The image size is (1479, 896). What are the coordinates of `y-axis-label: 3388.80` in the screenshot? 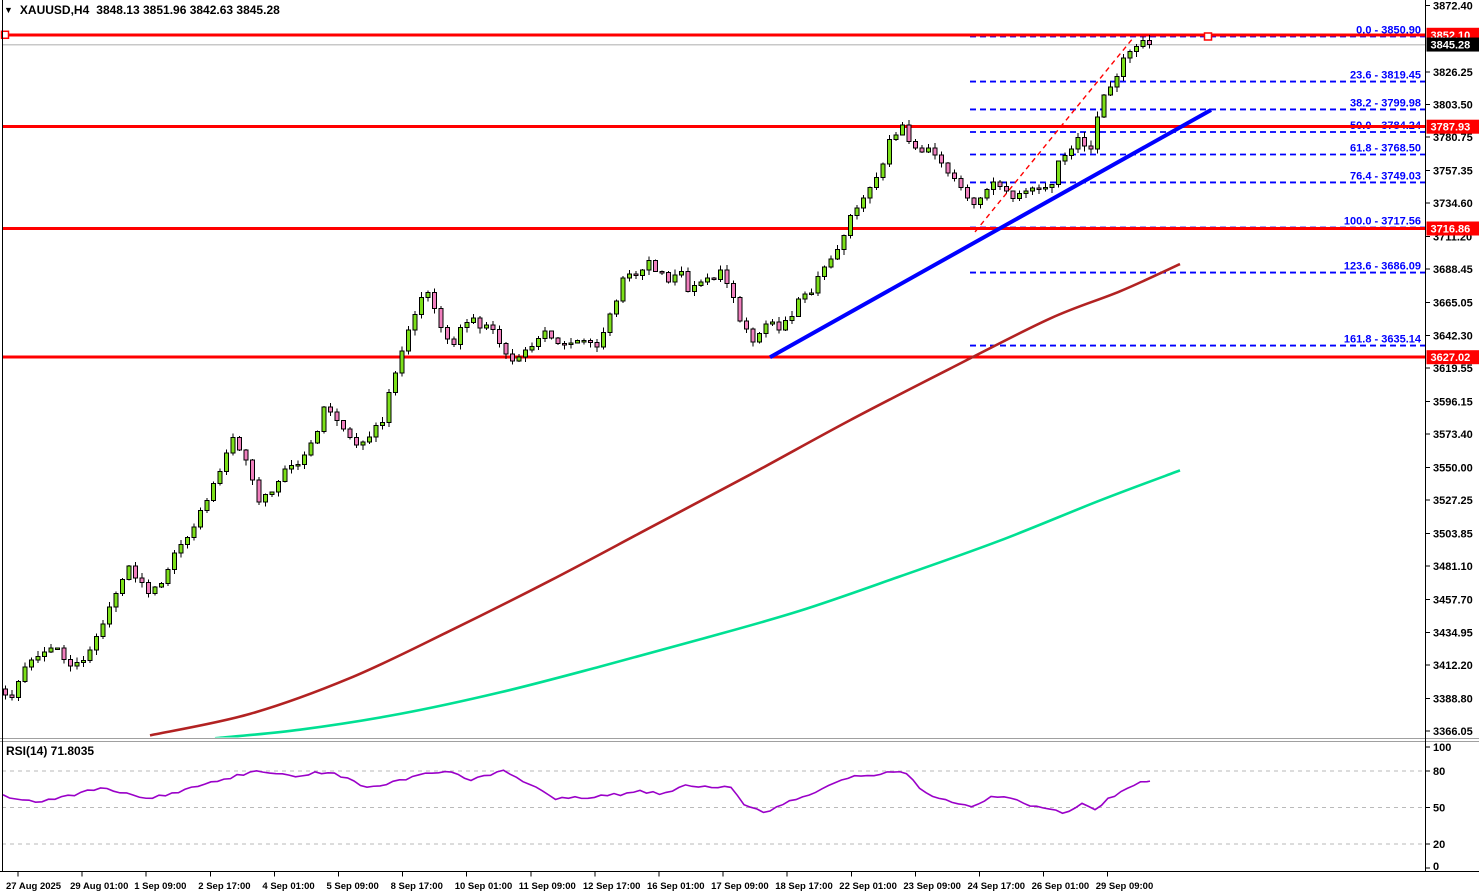 It's located at (1453, 699).